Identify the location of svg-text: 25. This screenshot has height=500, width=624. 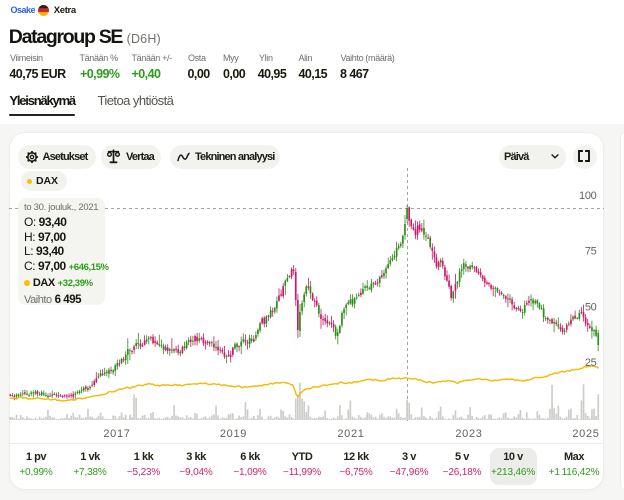
(591, 363).